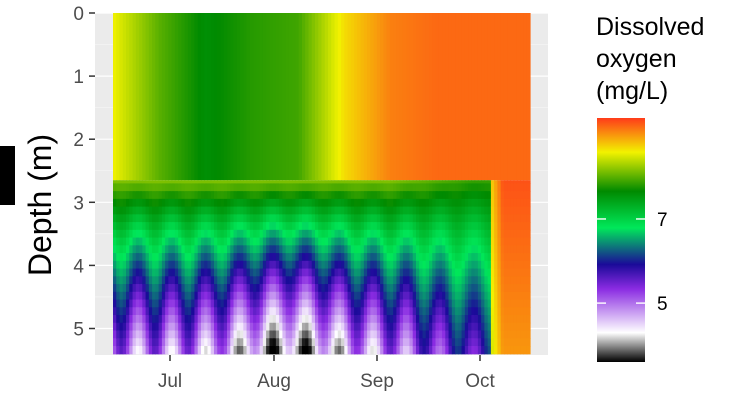 The height and width of the screenshot is (393, 735). Describe the element at coordinates (621, 240) in the screenshot. I see `legend-colorbar` at that location.